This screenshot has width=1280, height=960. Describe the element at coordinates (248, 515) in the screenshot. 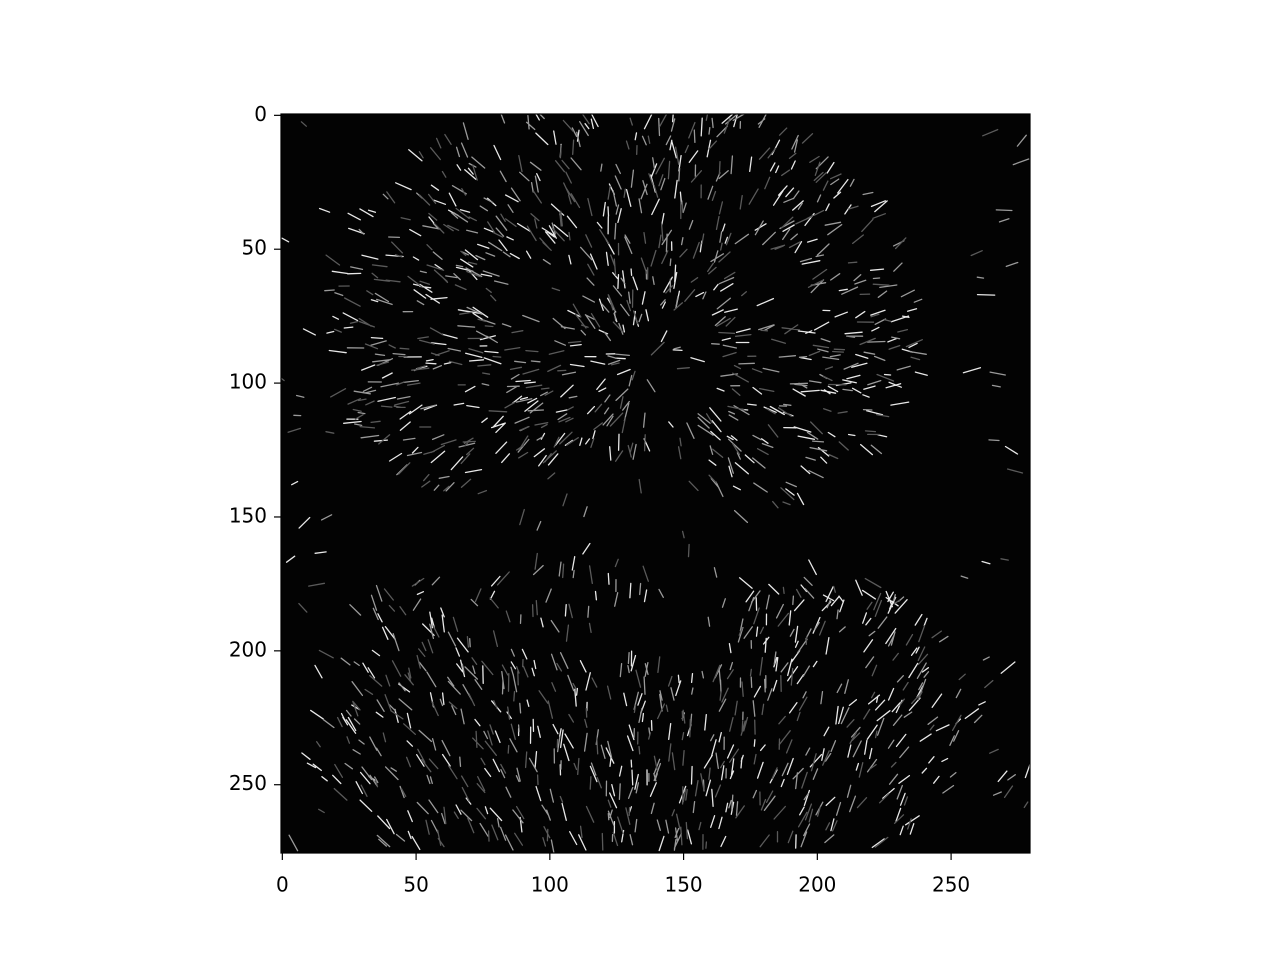

I see `y-tick-label: 150` at that location.